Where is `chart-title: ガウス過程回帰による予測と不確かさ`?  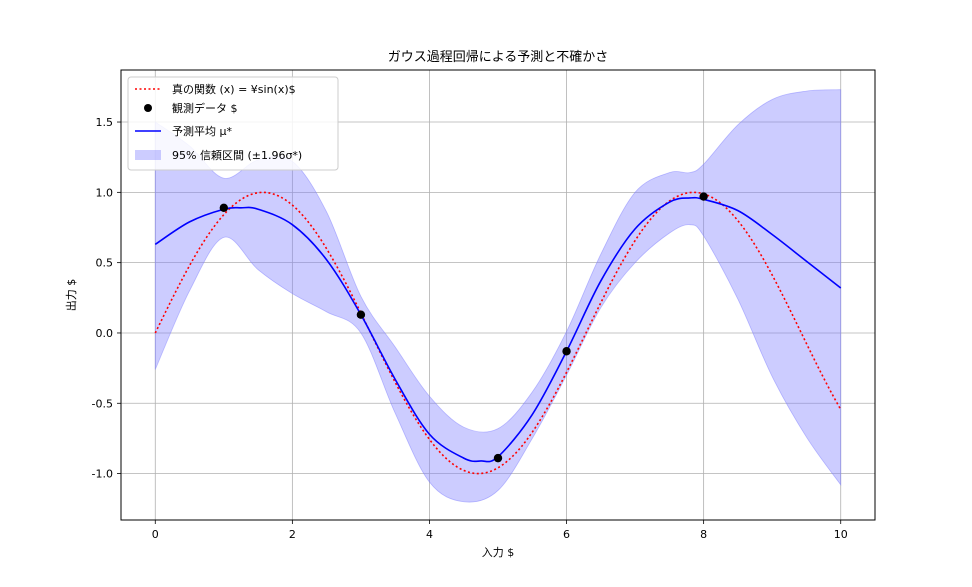
chart-title: ガウス過程回帰による予測と不確かさ is located at coordinates (498, 57).